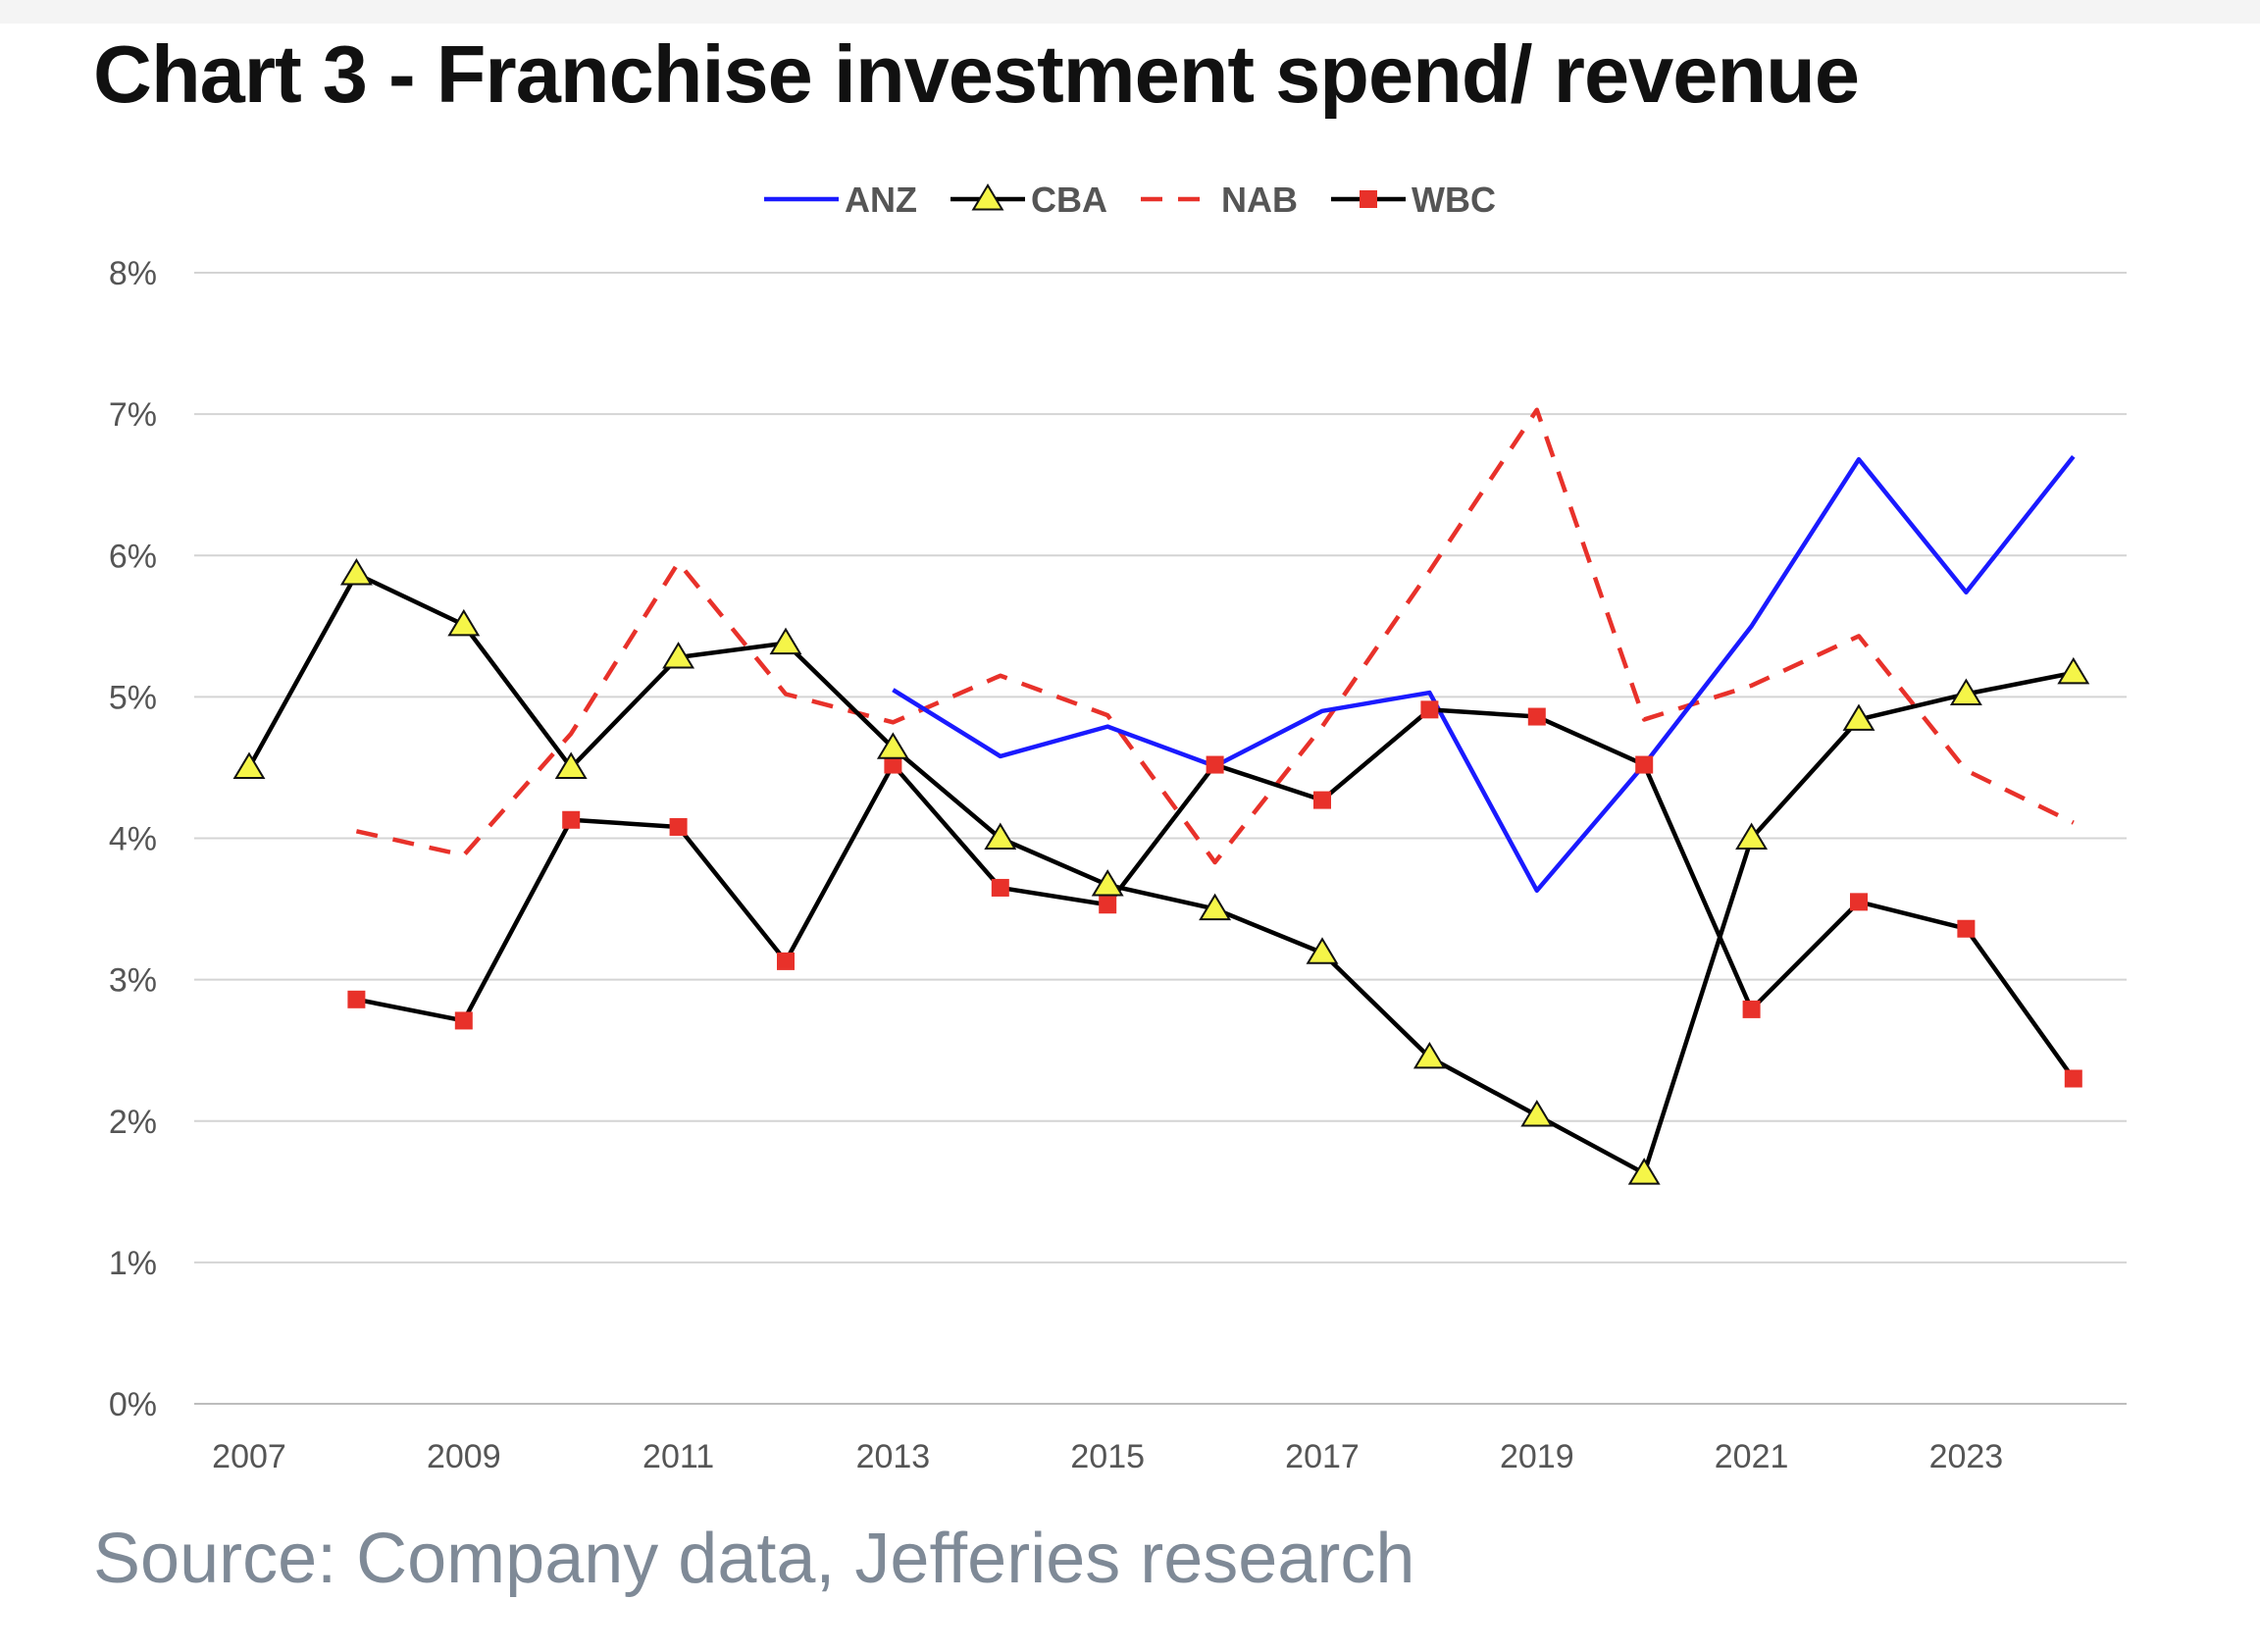 Image resolution: width=2260 pixels, height=1652 pixels. What do you see at coordinates (249, 1456) in the screenshot?
I see `x-tick-label: 2007` at bounding box center [249, 1456].